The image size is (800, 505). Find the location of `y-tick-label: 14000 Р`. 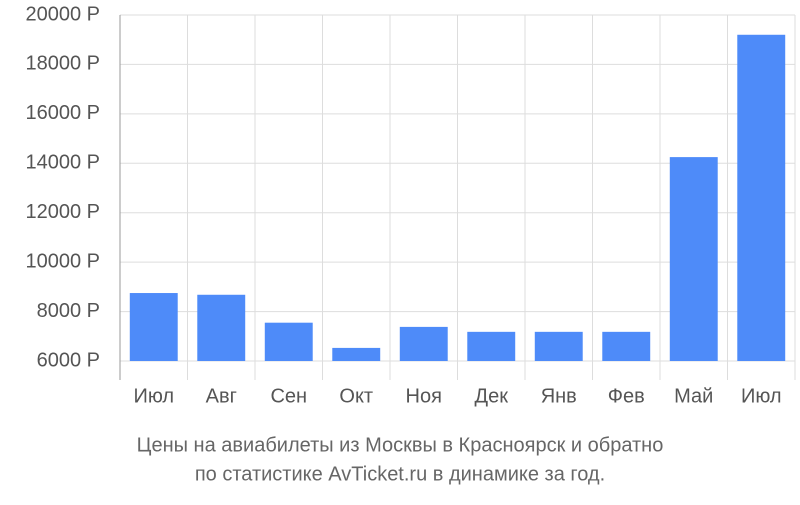

y-tick-label: 14000 Р is located at coordinates (62, 163).